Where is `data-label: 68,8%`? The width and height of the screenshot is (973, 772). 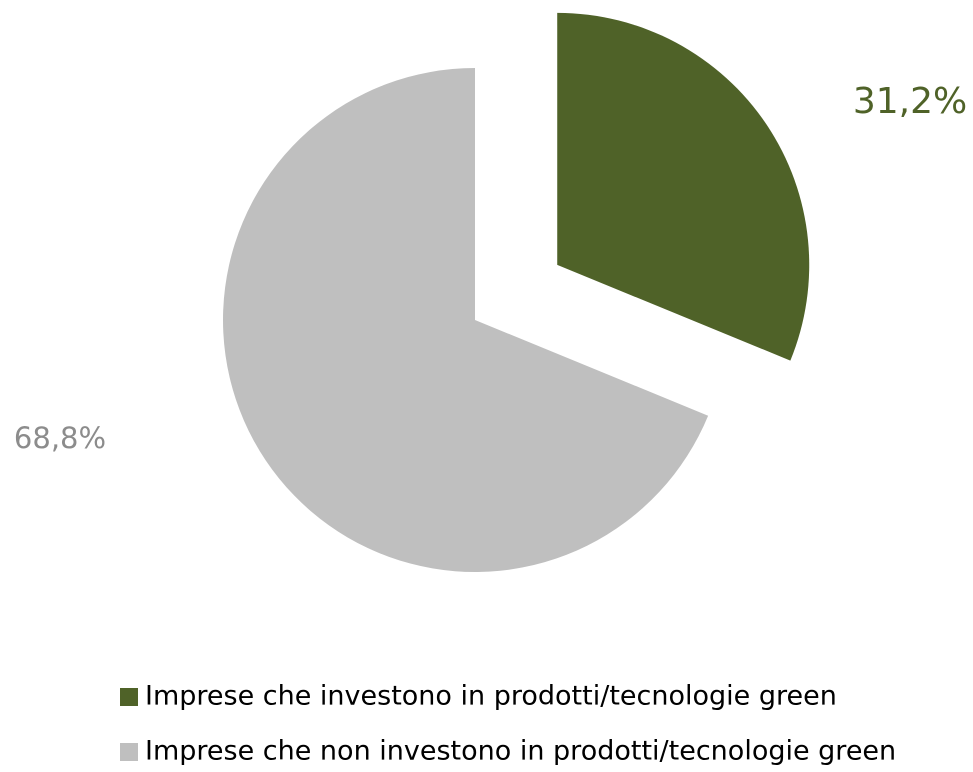
data-label: 68,8% is located at coordinates (60, 438).